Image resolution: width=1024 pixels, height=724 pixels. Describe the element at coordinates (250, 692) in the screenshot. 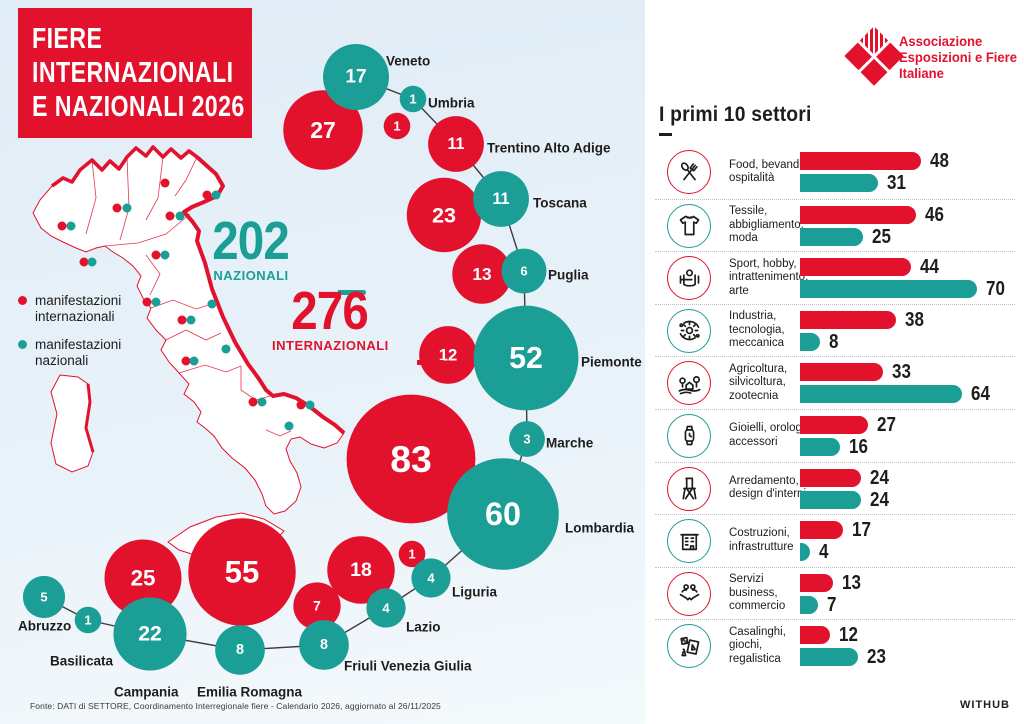

I see `region-label-emilia-romagna: Emilia Romagna` at that location.